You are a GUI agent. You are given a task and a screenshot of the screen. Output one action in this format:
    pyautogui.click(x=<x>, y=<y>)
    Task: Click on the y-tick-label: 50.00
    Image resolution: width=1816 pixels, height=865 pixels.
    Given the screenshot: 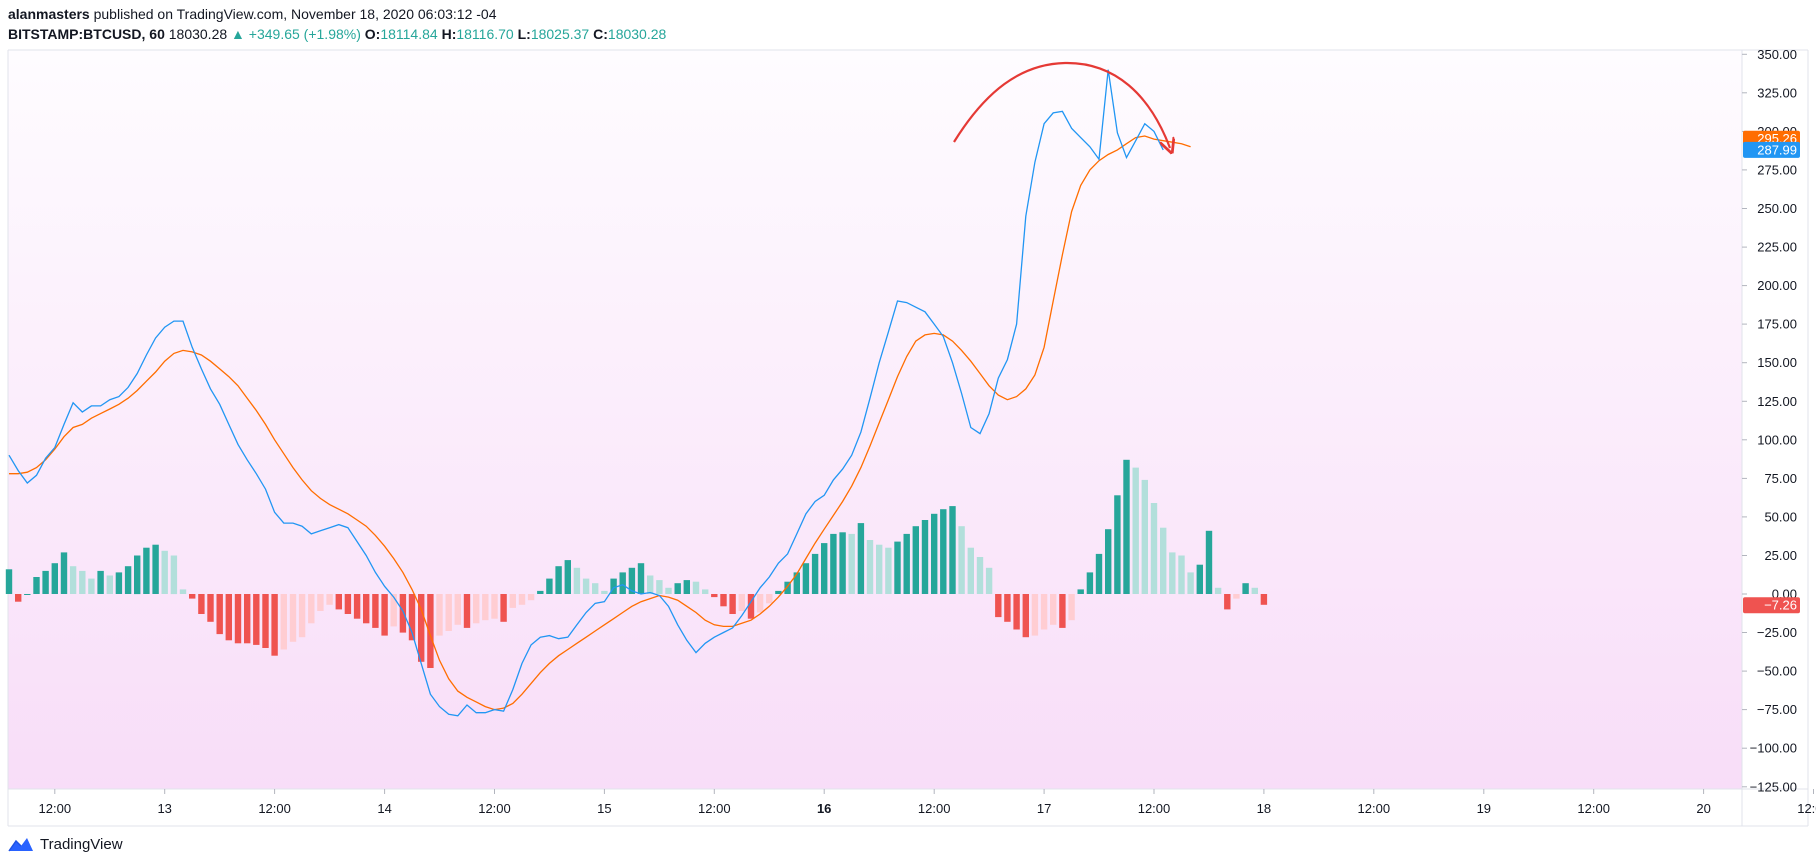 What is the action you would take?
    pyautogui.click(x=1780, y=516)
    